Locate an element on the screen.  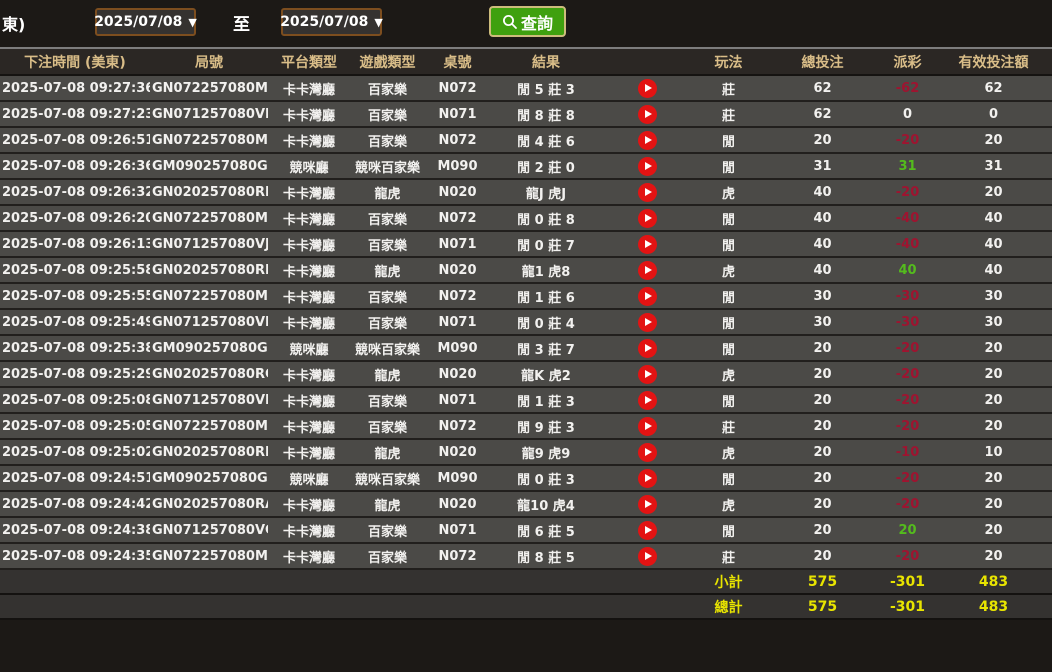
game-no-cell: GN071257080VI is located at coordinates (209, 322).